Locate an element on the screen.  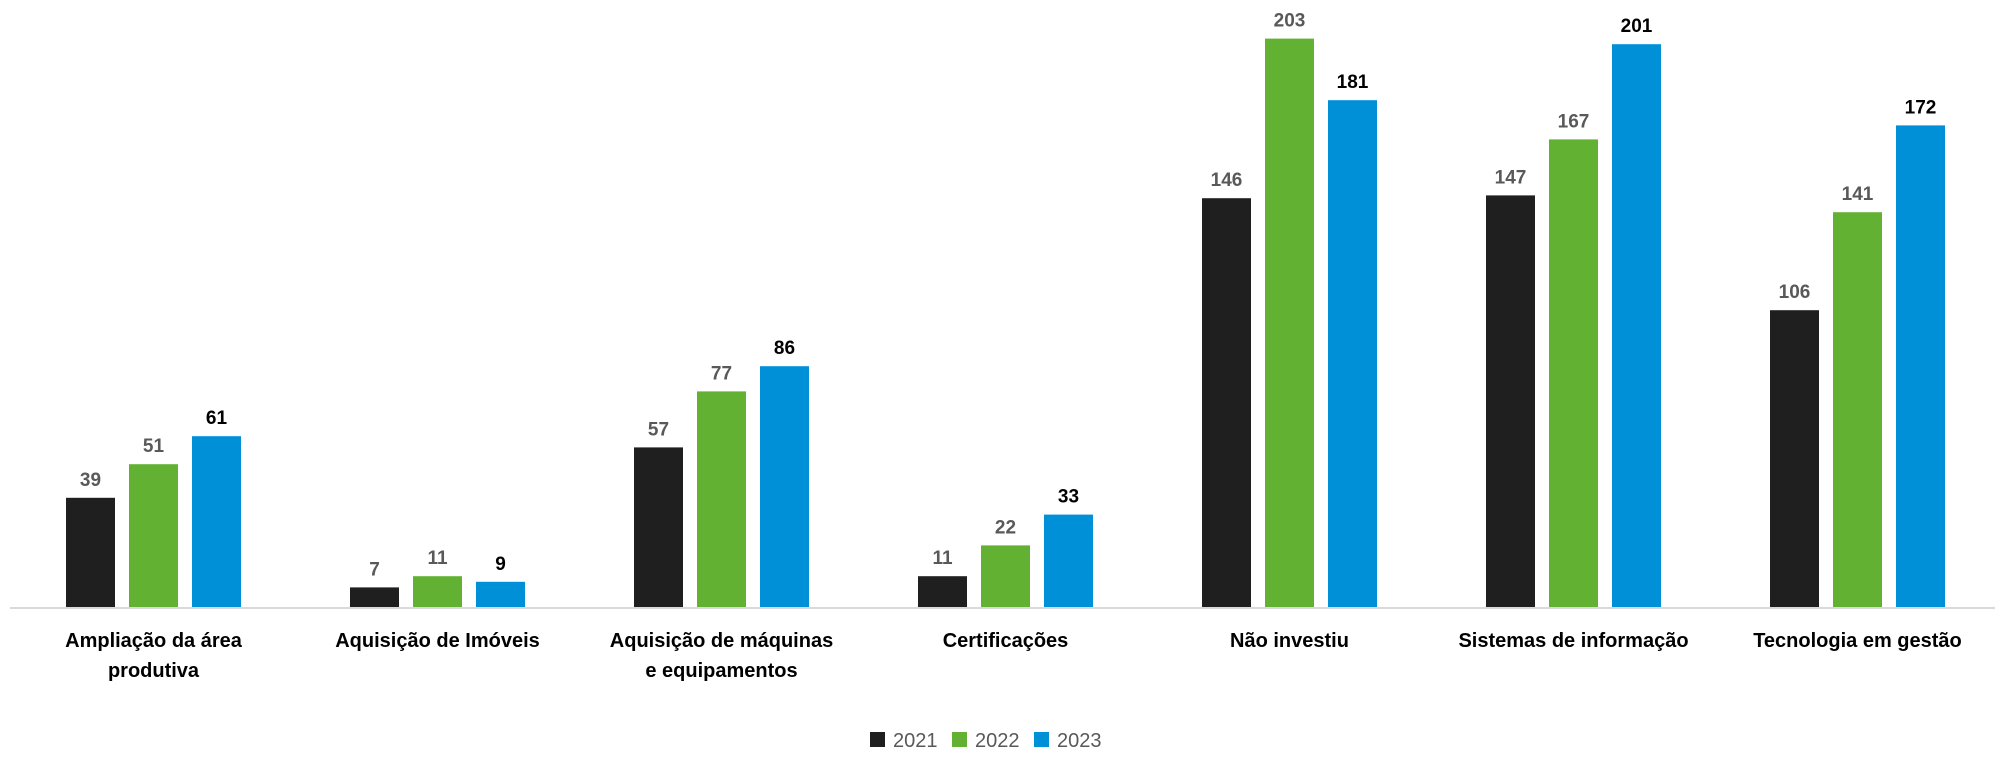
legend-swatch-2023 is located at coordinates (1041, 739).